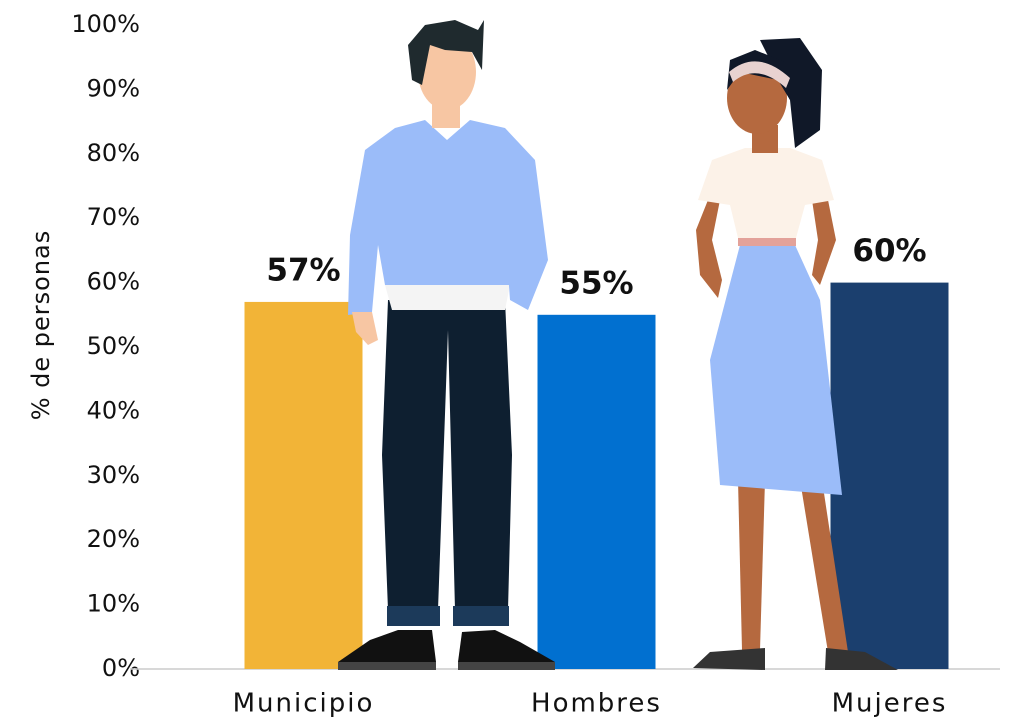 The image size is (1016, 725). Describe the element at coordinates (113, 475) in the screenshot. I see `y-tick-label: 30%` at that location.